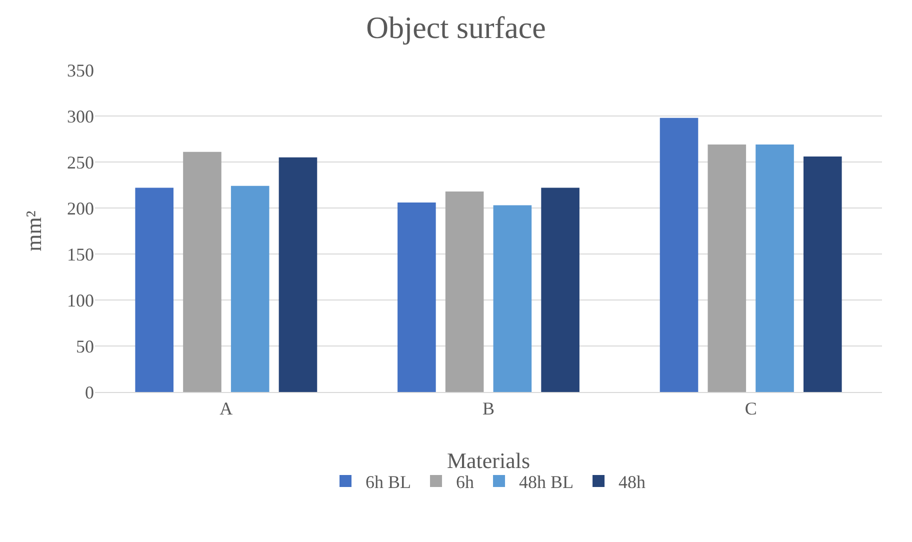 The image size is (912, 542). Describe the element at coordinates (80, 254) in the screenshot. I see `y-tick-label: 150` at that location.